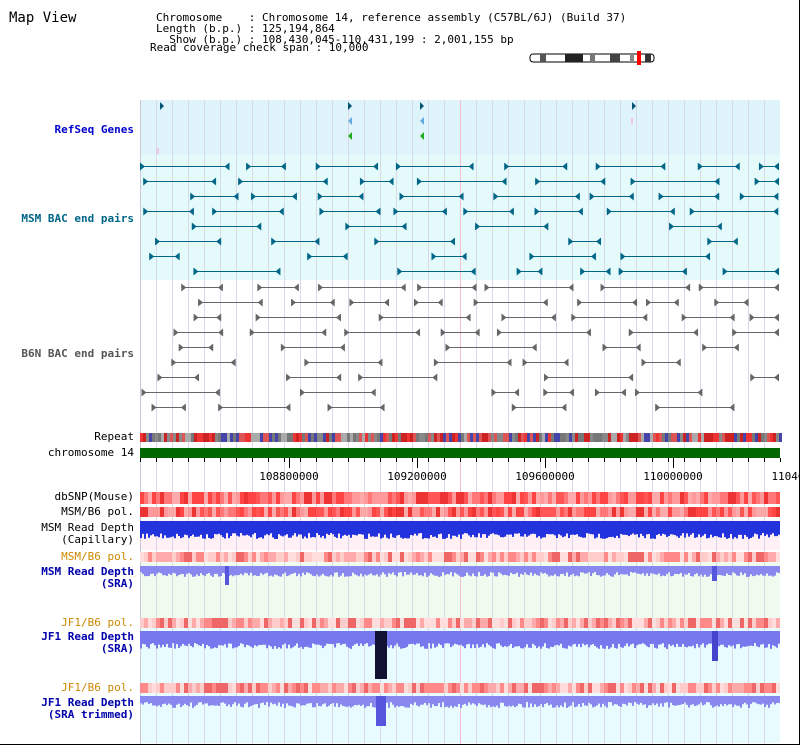 The image size is (800, 745). I want to click on label-msm-bac: MSM BAC end pairs, so click(77, 218).